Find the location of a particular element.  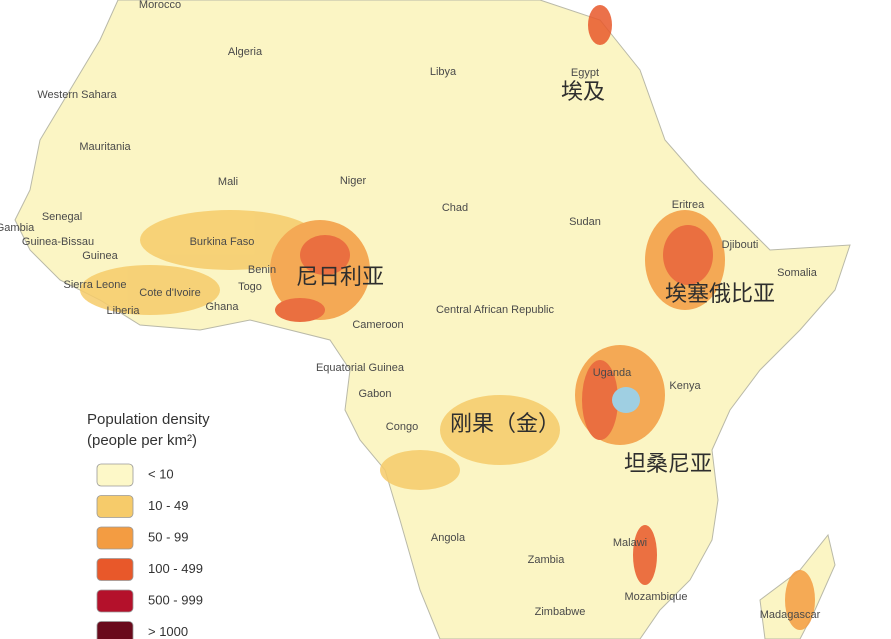

annotation: 坦桑尼亚 is located at coordinates (668, 464).